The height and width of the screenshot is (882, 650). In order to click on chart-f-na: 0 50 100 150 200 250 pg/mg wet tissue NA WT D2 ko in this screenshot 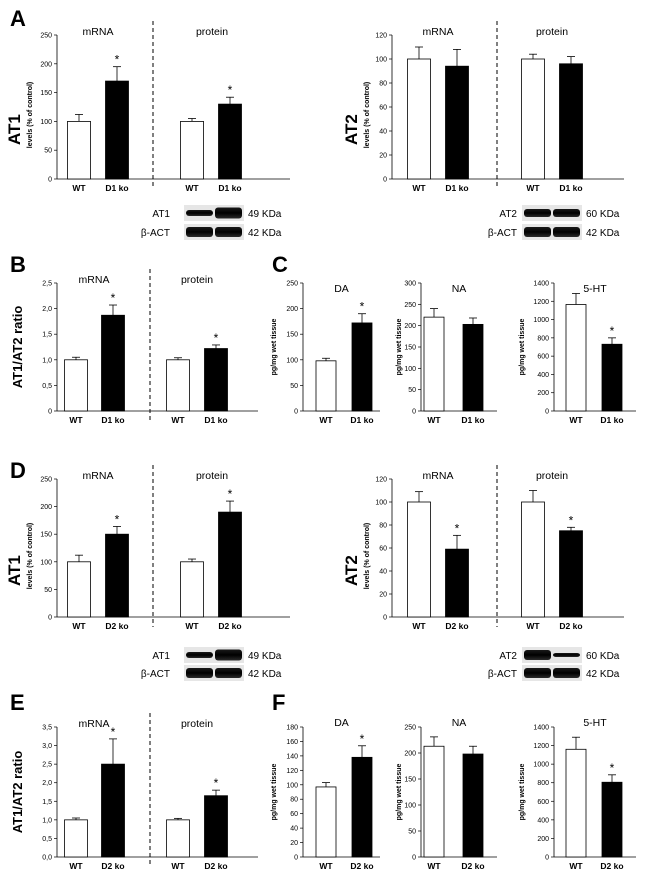, I will do `click(446, 794)`.